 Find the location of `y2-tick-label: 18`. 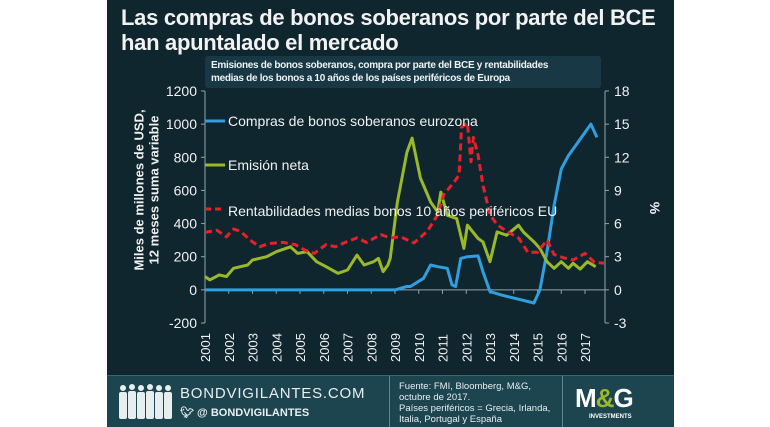

y2-tick-label: 18 is located at coordinates (622, 91).